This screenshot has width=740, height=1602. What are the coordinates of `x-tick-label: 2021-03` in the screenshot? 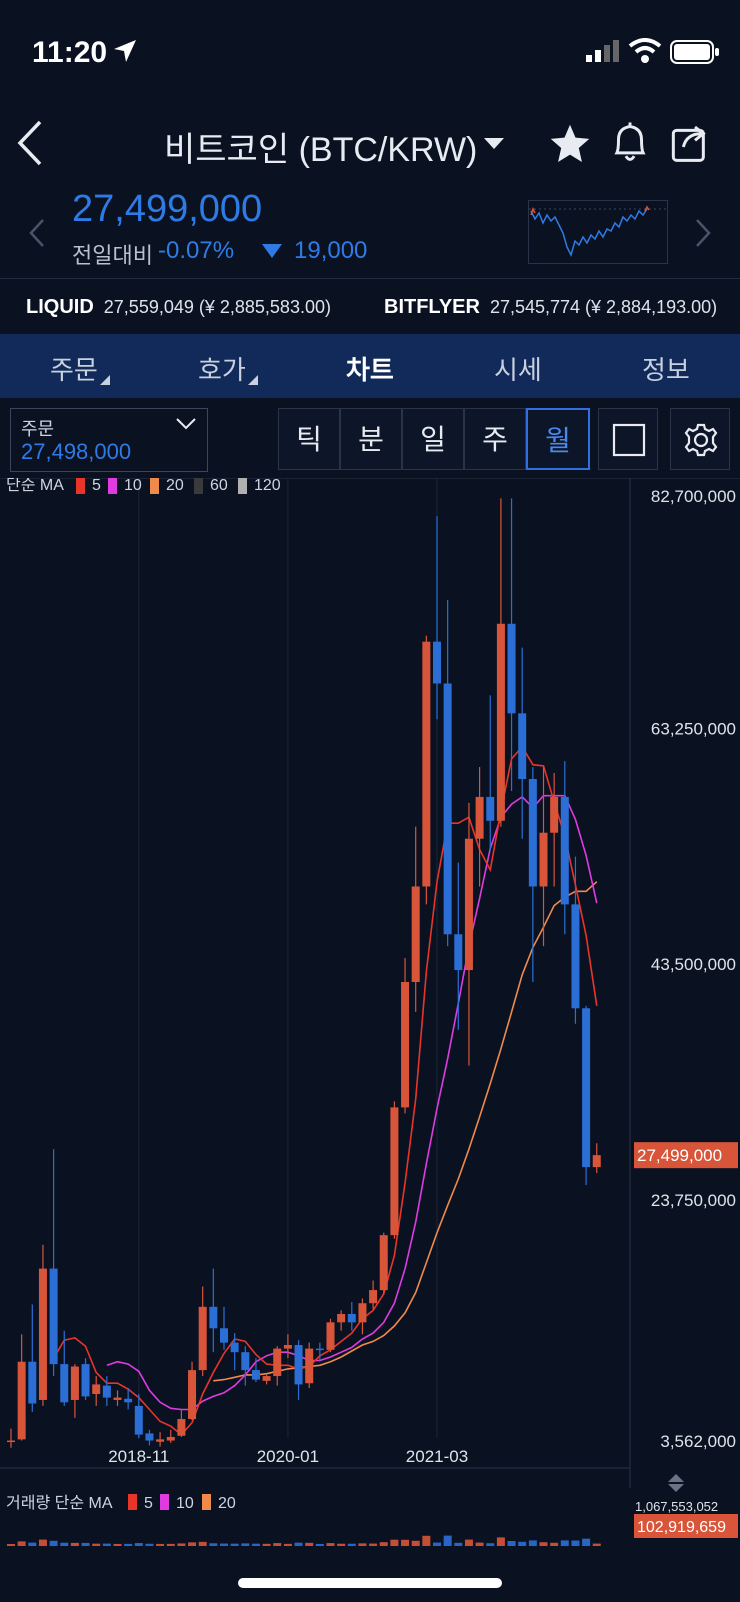 It's located at (437, 1456).